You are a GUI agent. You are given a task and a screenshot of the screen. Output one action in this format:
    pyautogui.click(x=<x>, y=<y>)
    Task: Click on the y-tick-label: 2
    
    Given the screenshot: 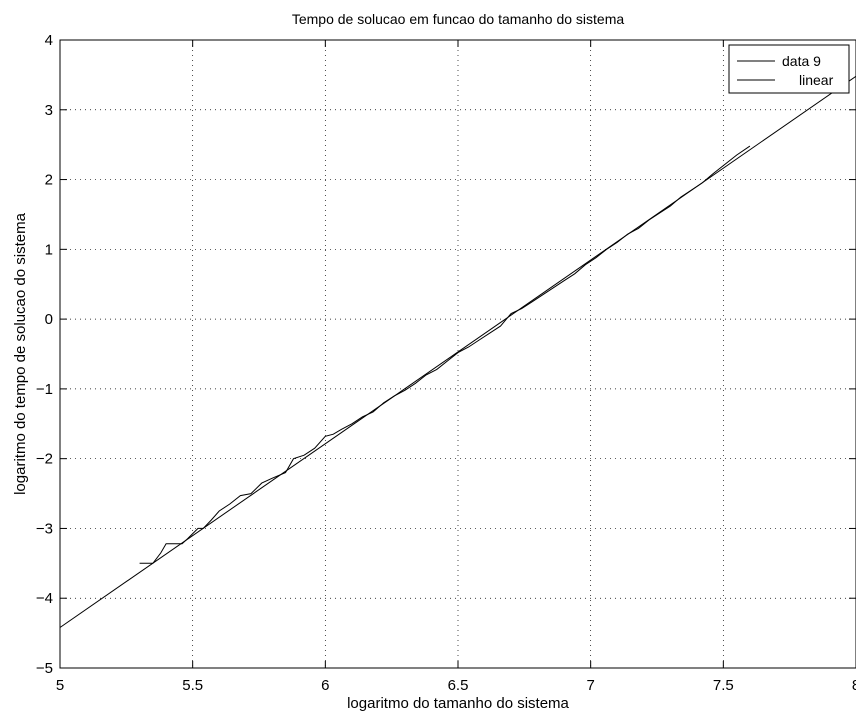 What is the action you would take?
    pyautogui.click(x=49, y=180)
    